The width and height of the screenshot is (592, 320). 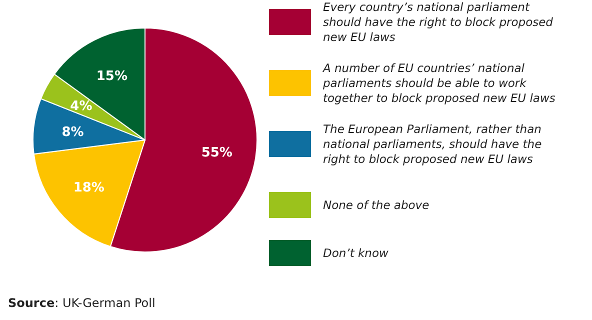 What do you see at coordinates (432, 144) in the screenshot?
I see `legend-label: The European Parliament, rather than national parliaments, should have the right to block proposed new EU laws` at bounding box center [432, 144].